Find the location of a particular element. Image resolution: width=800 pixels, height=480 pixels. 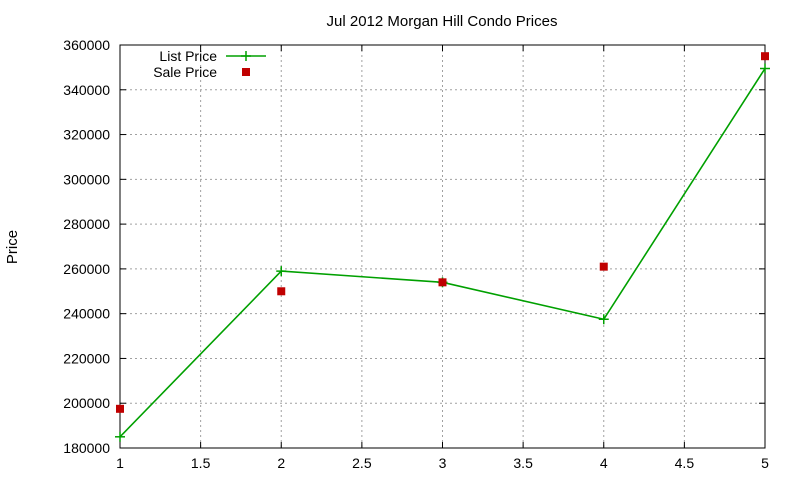

y-tick-label: 320000 is located at coordinates (86, 135).